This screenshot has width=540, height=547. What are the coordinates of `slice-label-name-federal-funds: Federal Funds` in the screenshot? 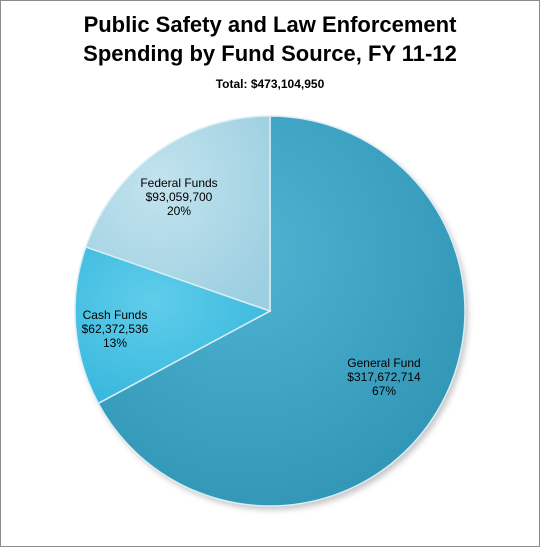 It's located at (178, 183).